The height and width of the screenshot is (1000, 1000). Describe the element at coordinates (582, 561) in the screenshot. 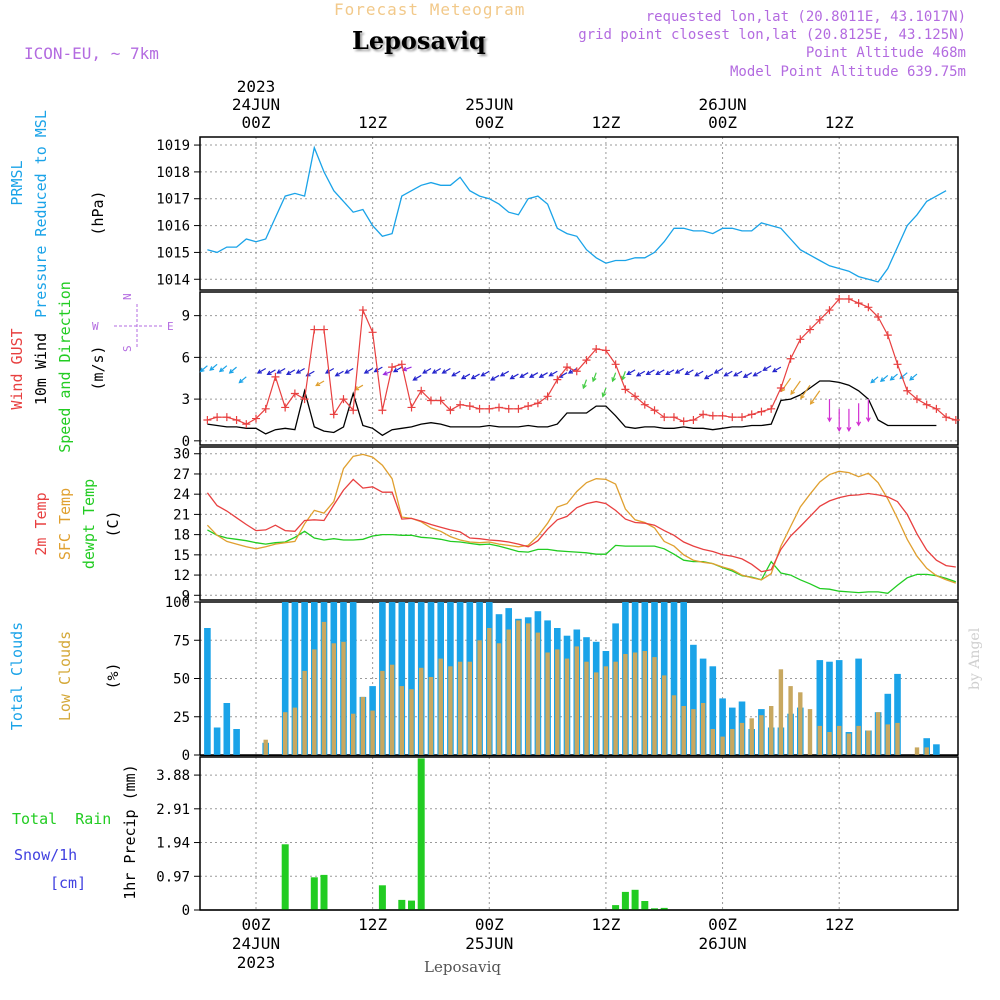

I see `temp-dewpt-line` at that location.